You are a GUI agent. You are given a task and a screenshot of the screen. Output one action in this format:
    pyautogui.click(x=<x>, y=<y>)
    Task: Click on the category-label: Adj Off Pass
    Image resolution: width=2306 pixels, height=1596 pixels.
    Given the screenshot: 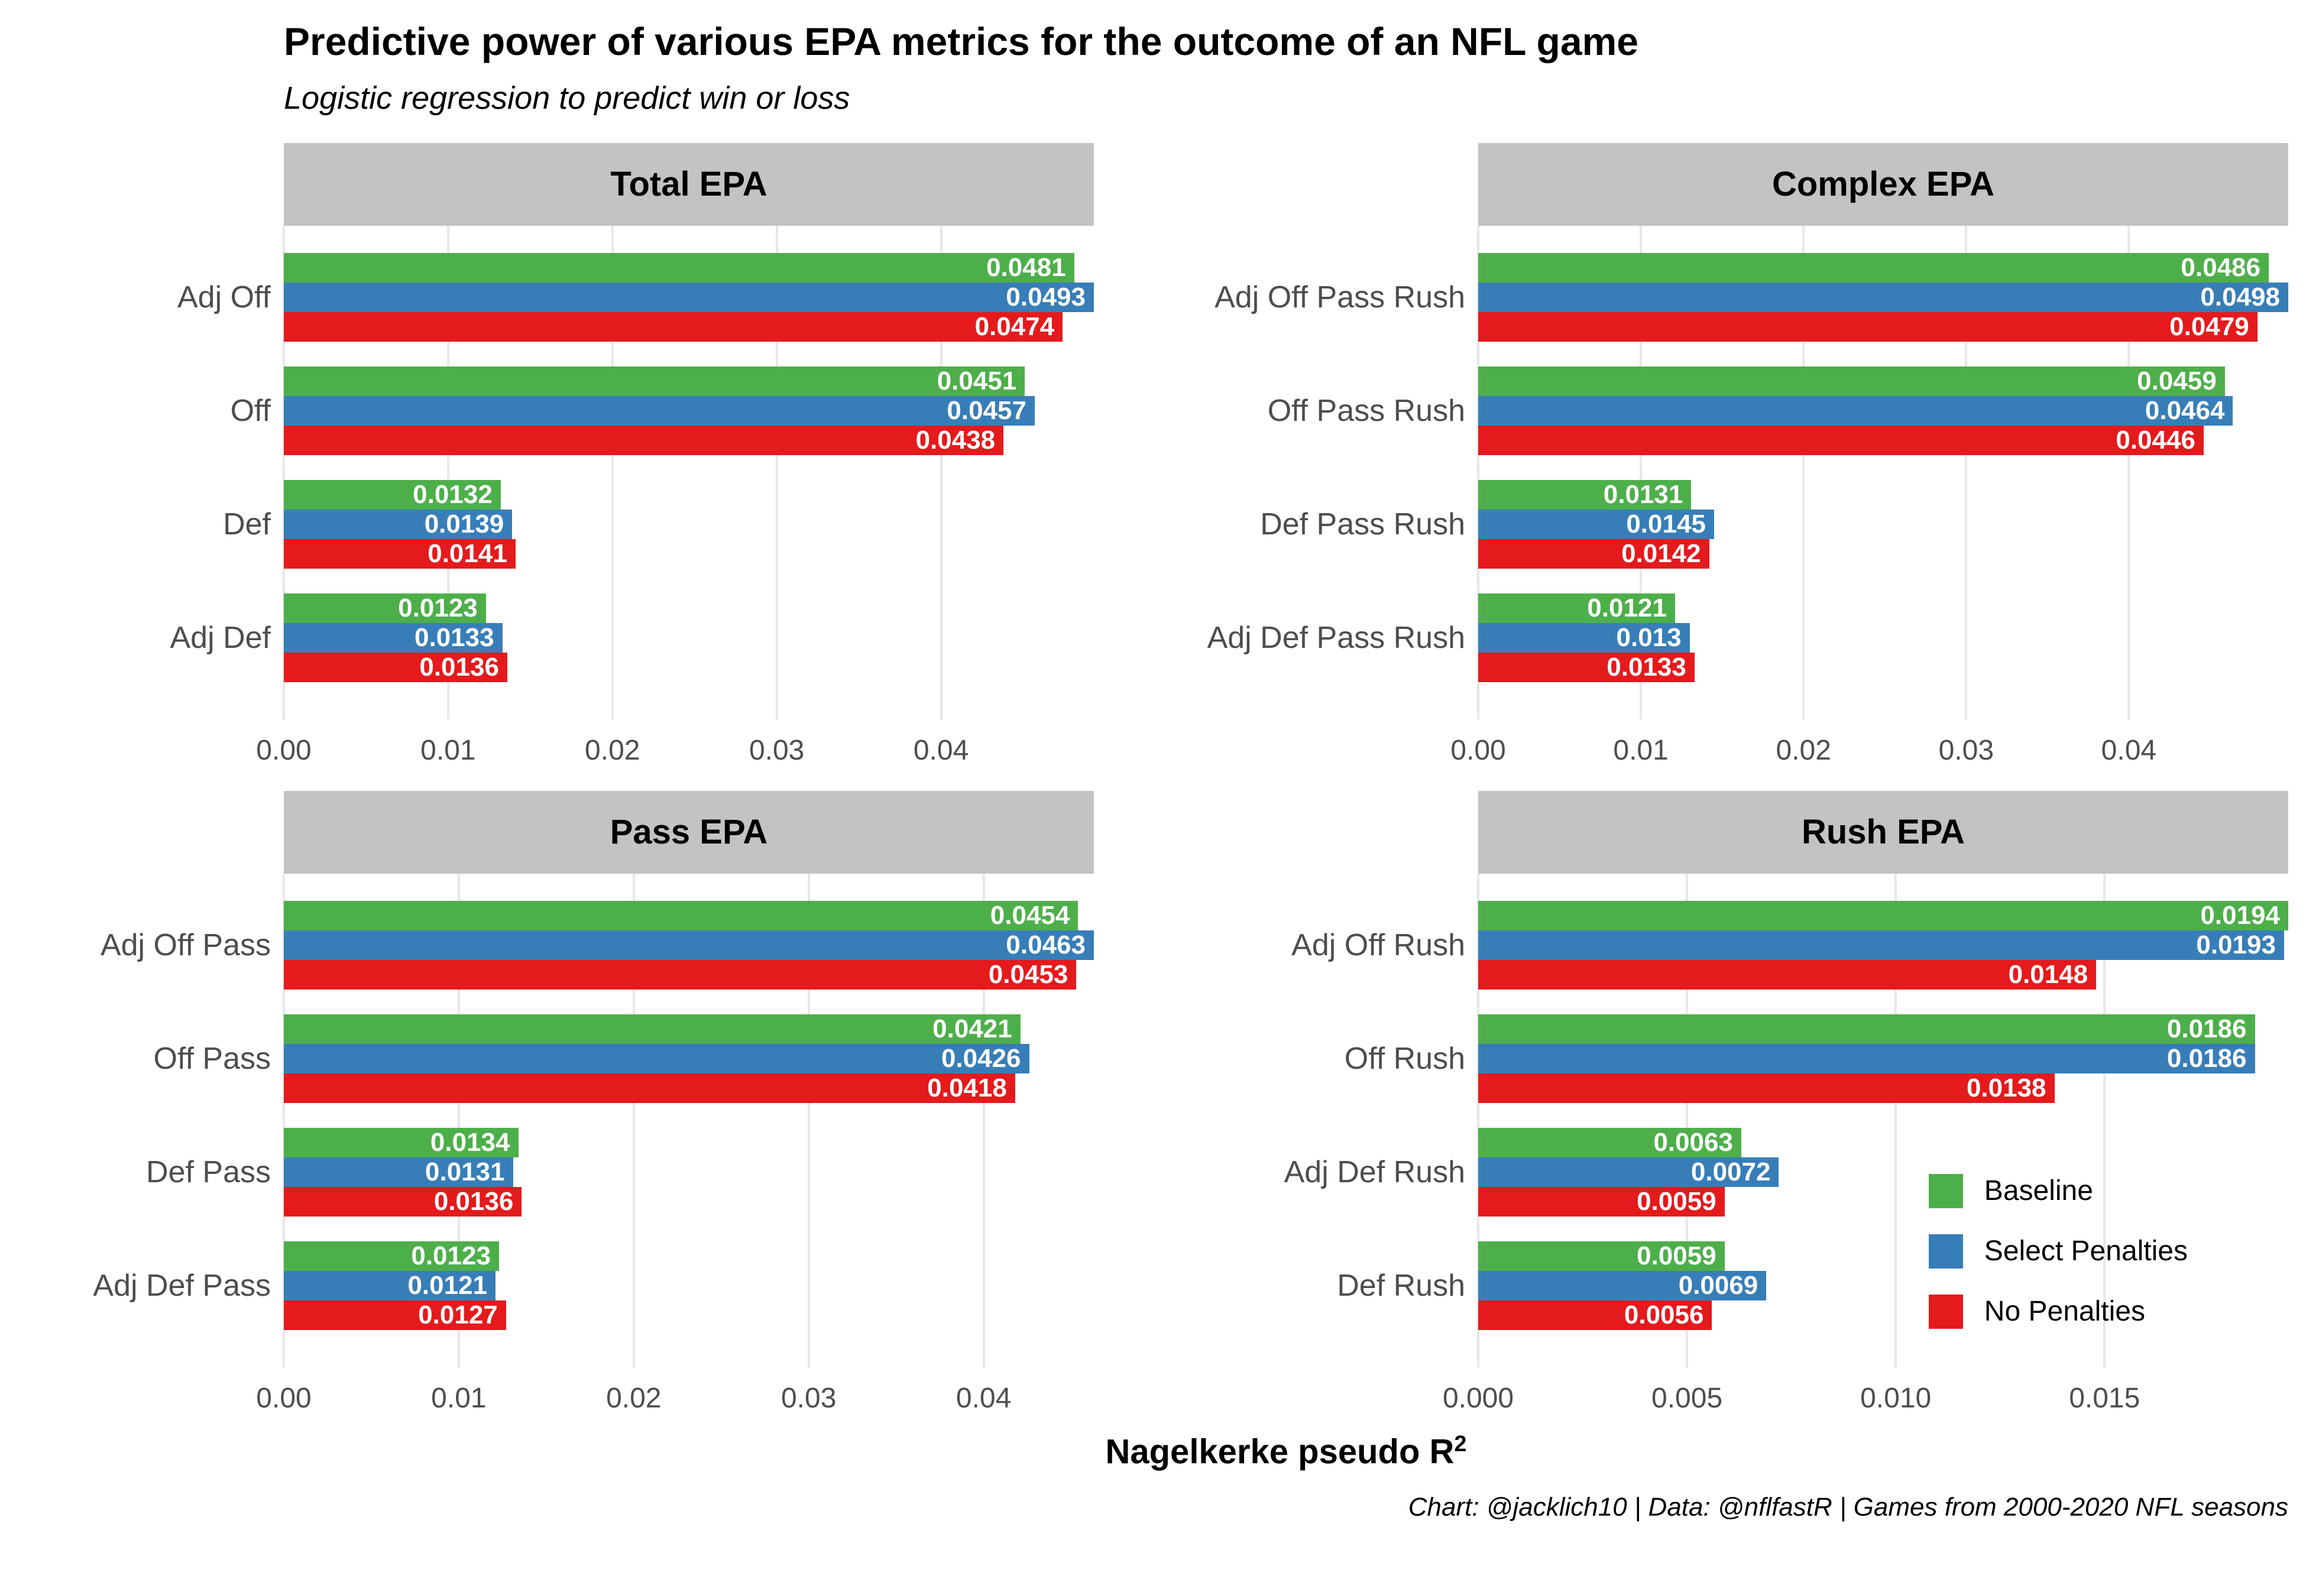 What is the action you would take?
    pyautogui.click(x=185, y=944)
    